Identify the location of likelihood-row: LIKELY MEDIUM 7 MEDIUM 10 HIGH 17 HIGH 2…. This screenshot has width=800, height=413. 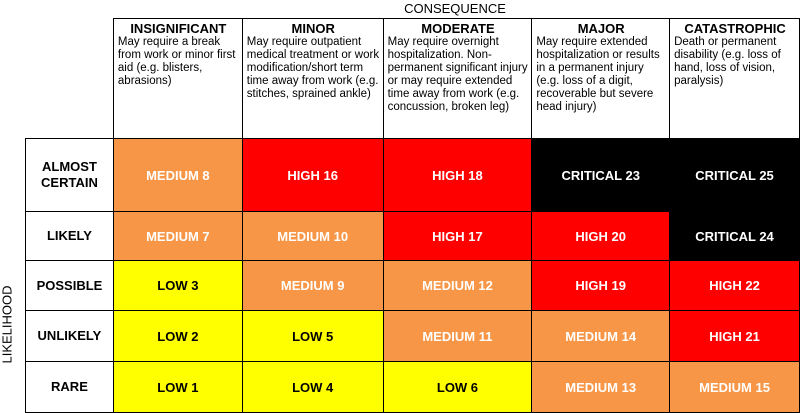
(412, 236).